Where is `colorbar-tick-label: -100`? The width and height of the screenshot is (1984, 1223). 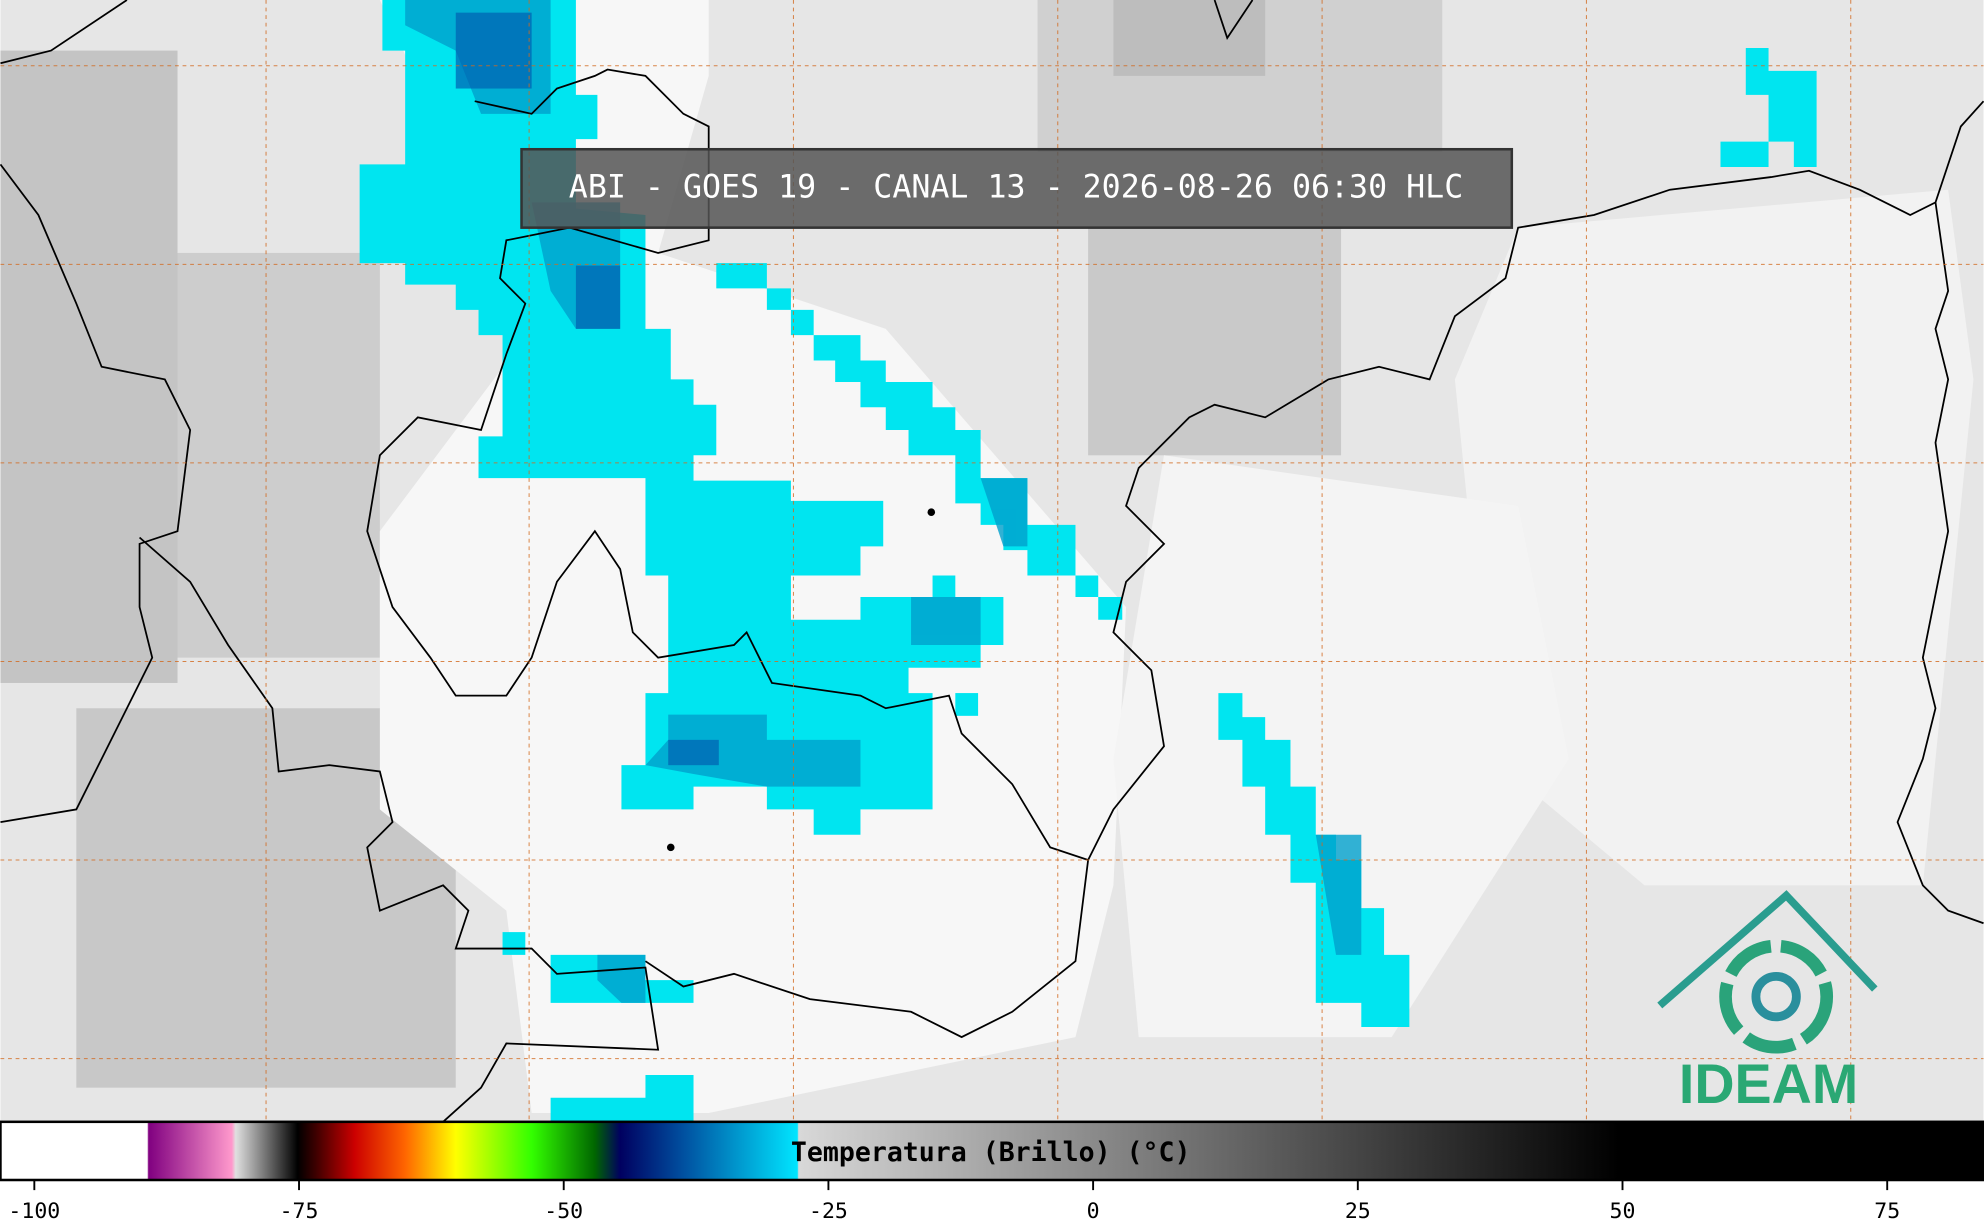 colorbar-tick-label: -100 is located at coordinates (34, 1211).